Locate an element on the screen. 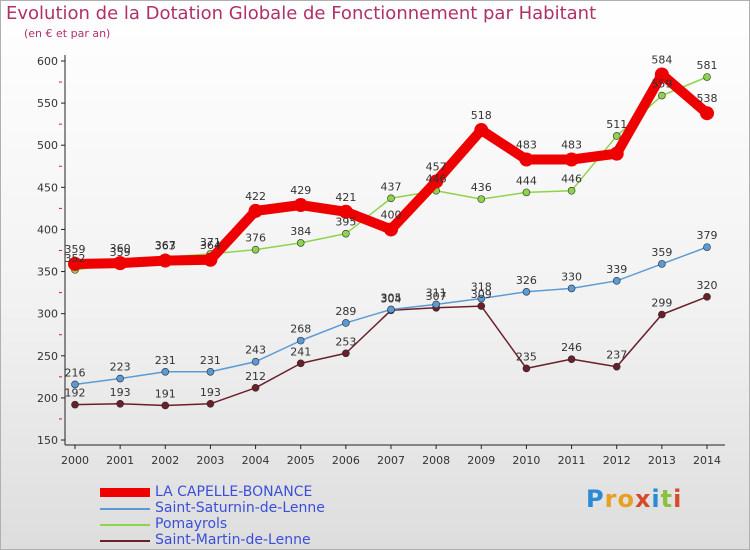 This screenshot has height=550, width=750. logo-letter: o is located at coordinates (626, 499).